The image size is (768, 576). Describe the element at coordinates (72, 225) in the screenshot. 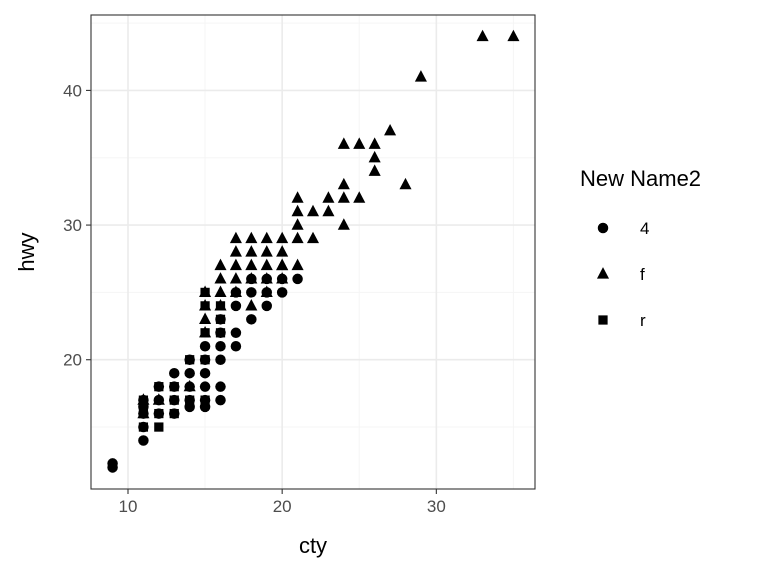

I see `y-tick-label: 30` at that location.